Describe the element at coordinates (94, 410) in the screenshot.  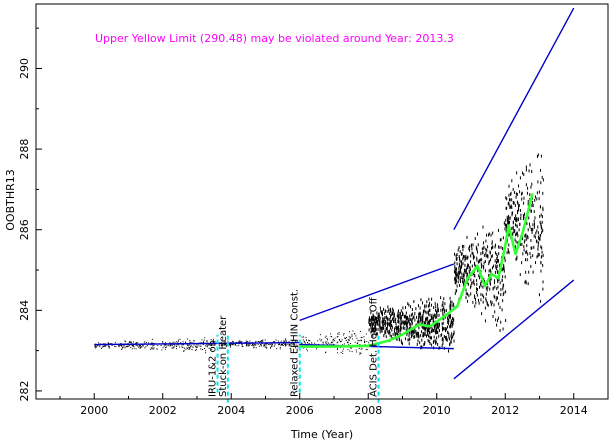
I see `x-tick-label: 2000` at that location.